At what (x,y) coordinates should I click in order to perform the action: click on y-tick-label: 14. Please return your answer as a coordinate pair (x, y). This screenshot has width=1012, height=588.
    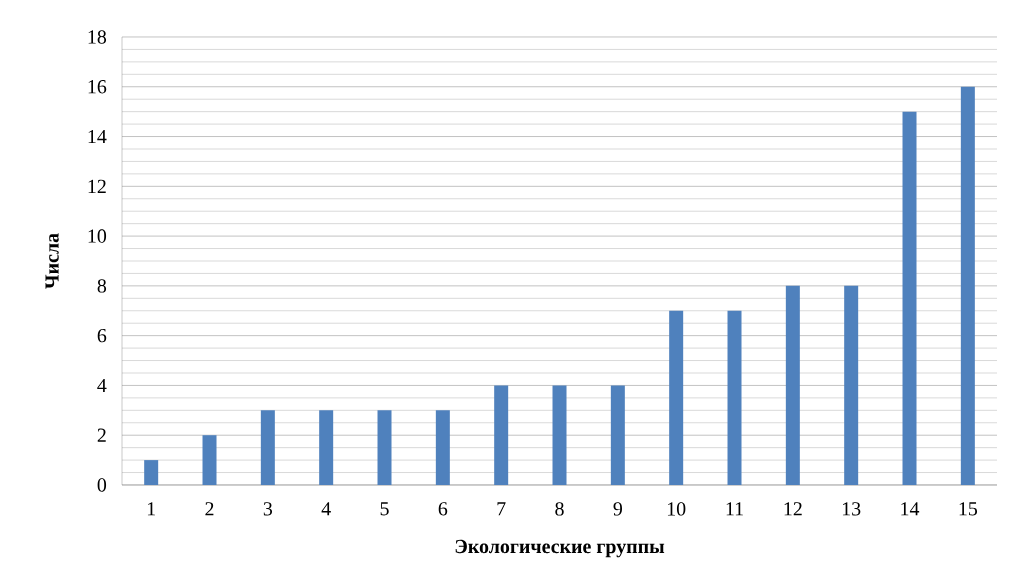
    Looking at the image, I should click on (97, 136).